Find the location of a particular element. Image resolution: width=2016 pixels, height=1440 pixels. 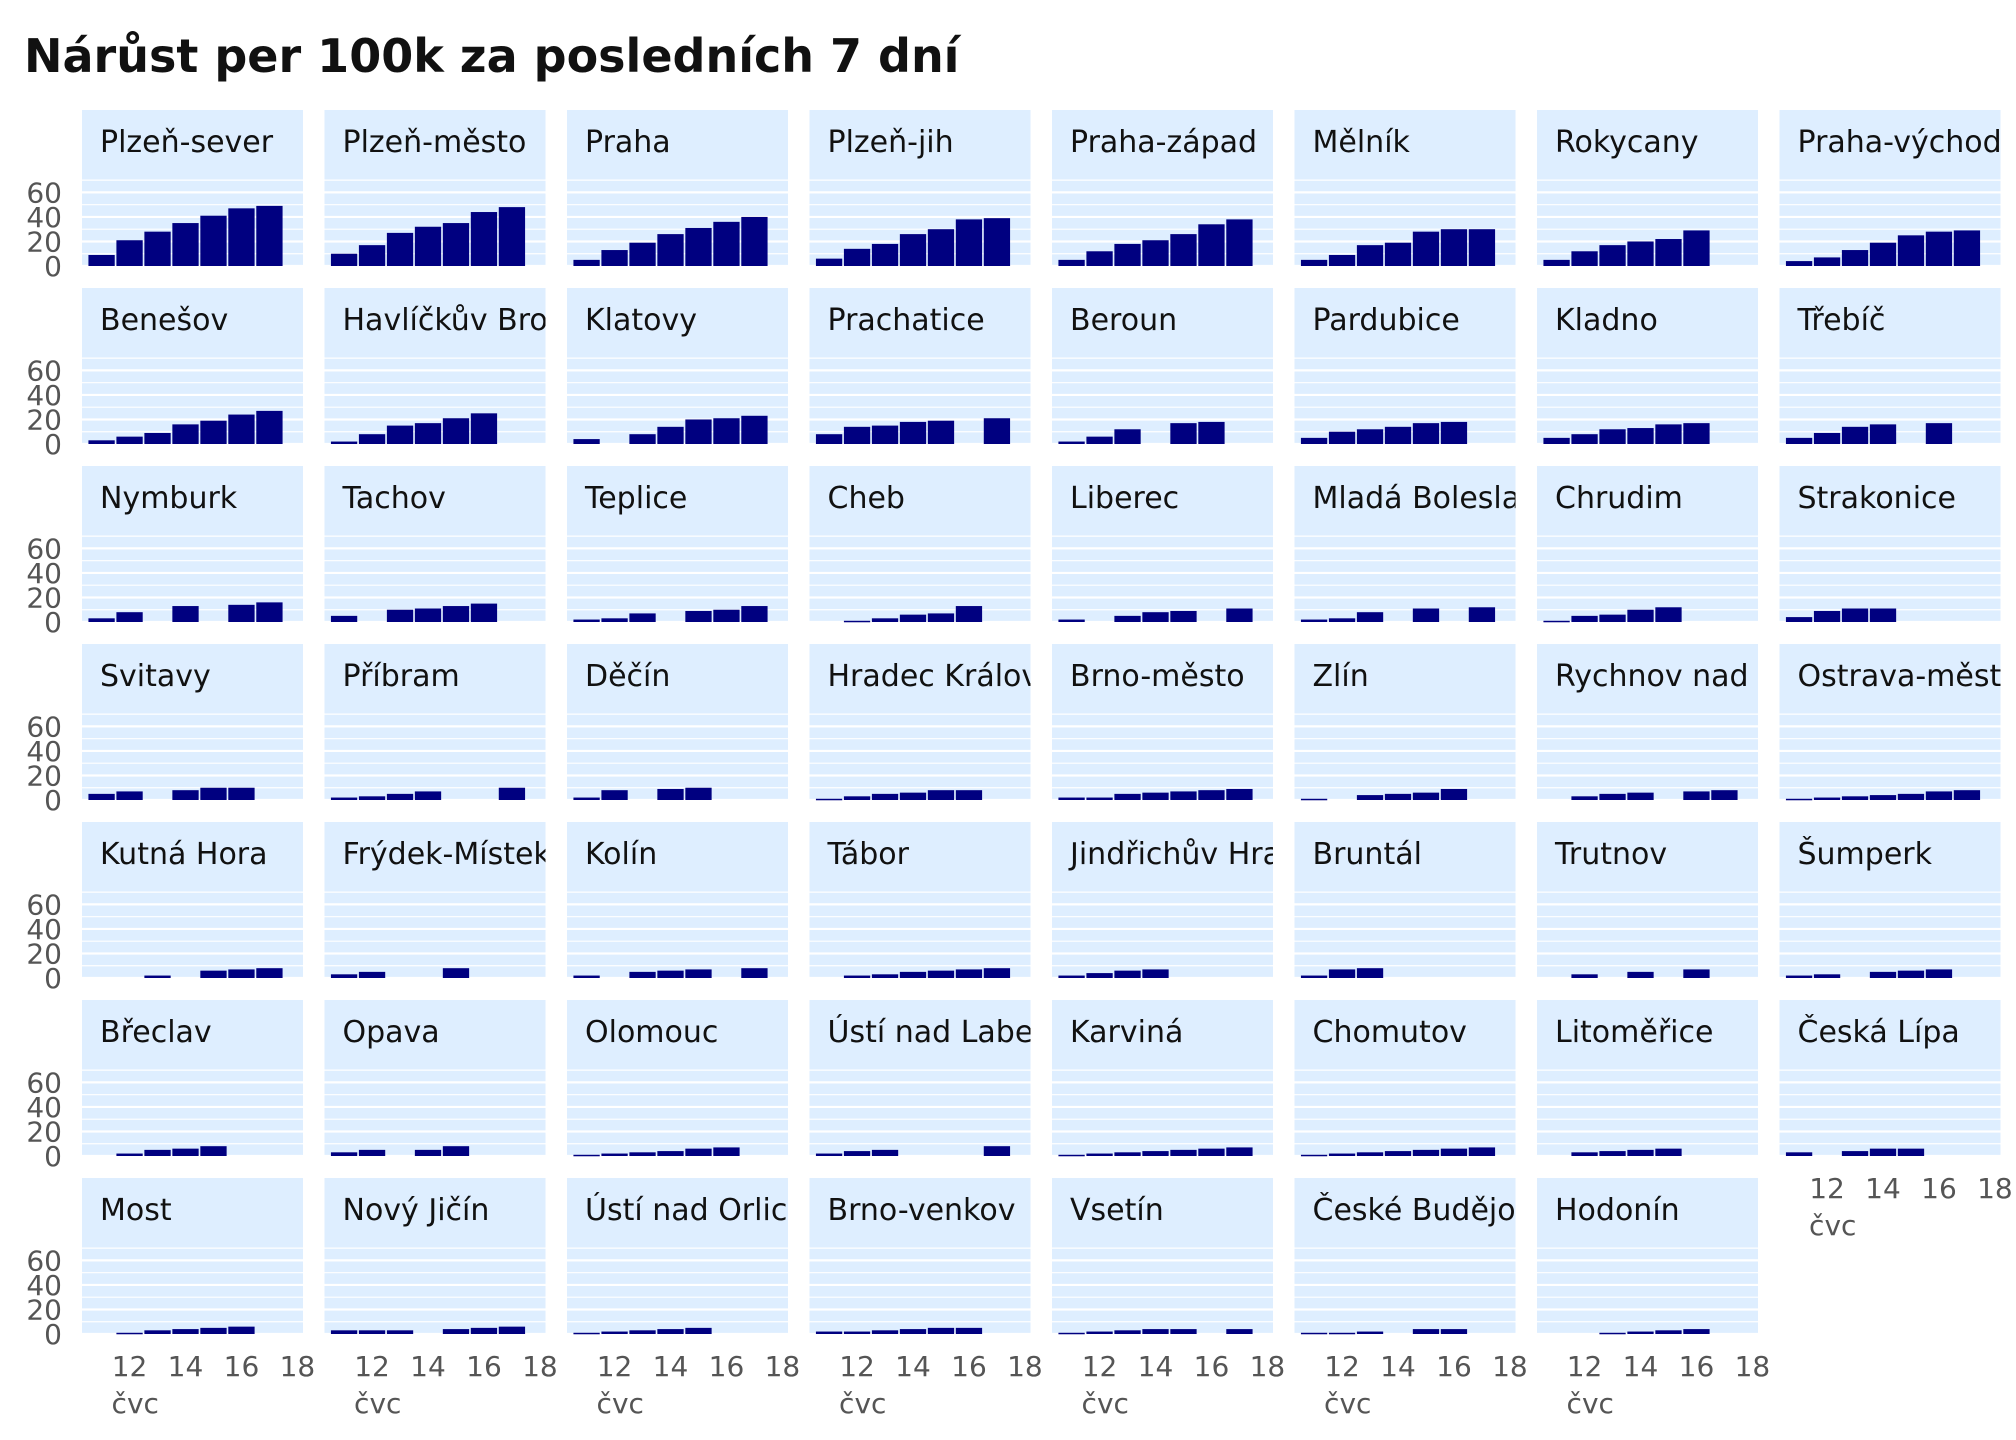

facet-panel: Brno-venkov 12 14 16 18 čvc is located at coordinates (926, 1299).